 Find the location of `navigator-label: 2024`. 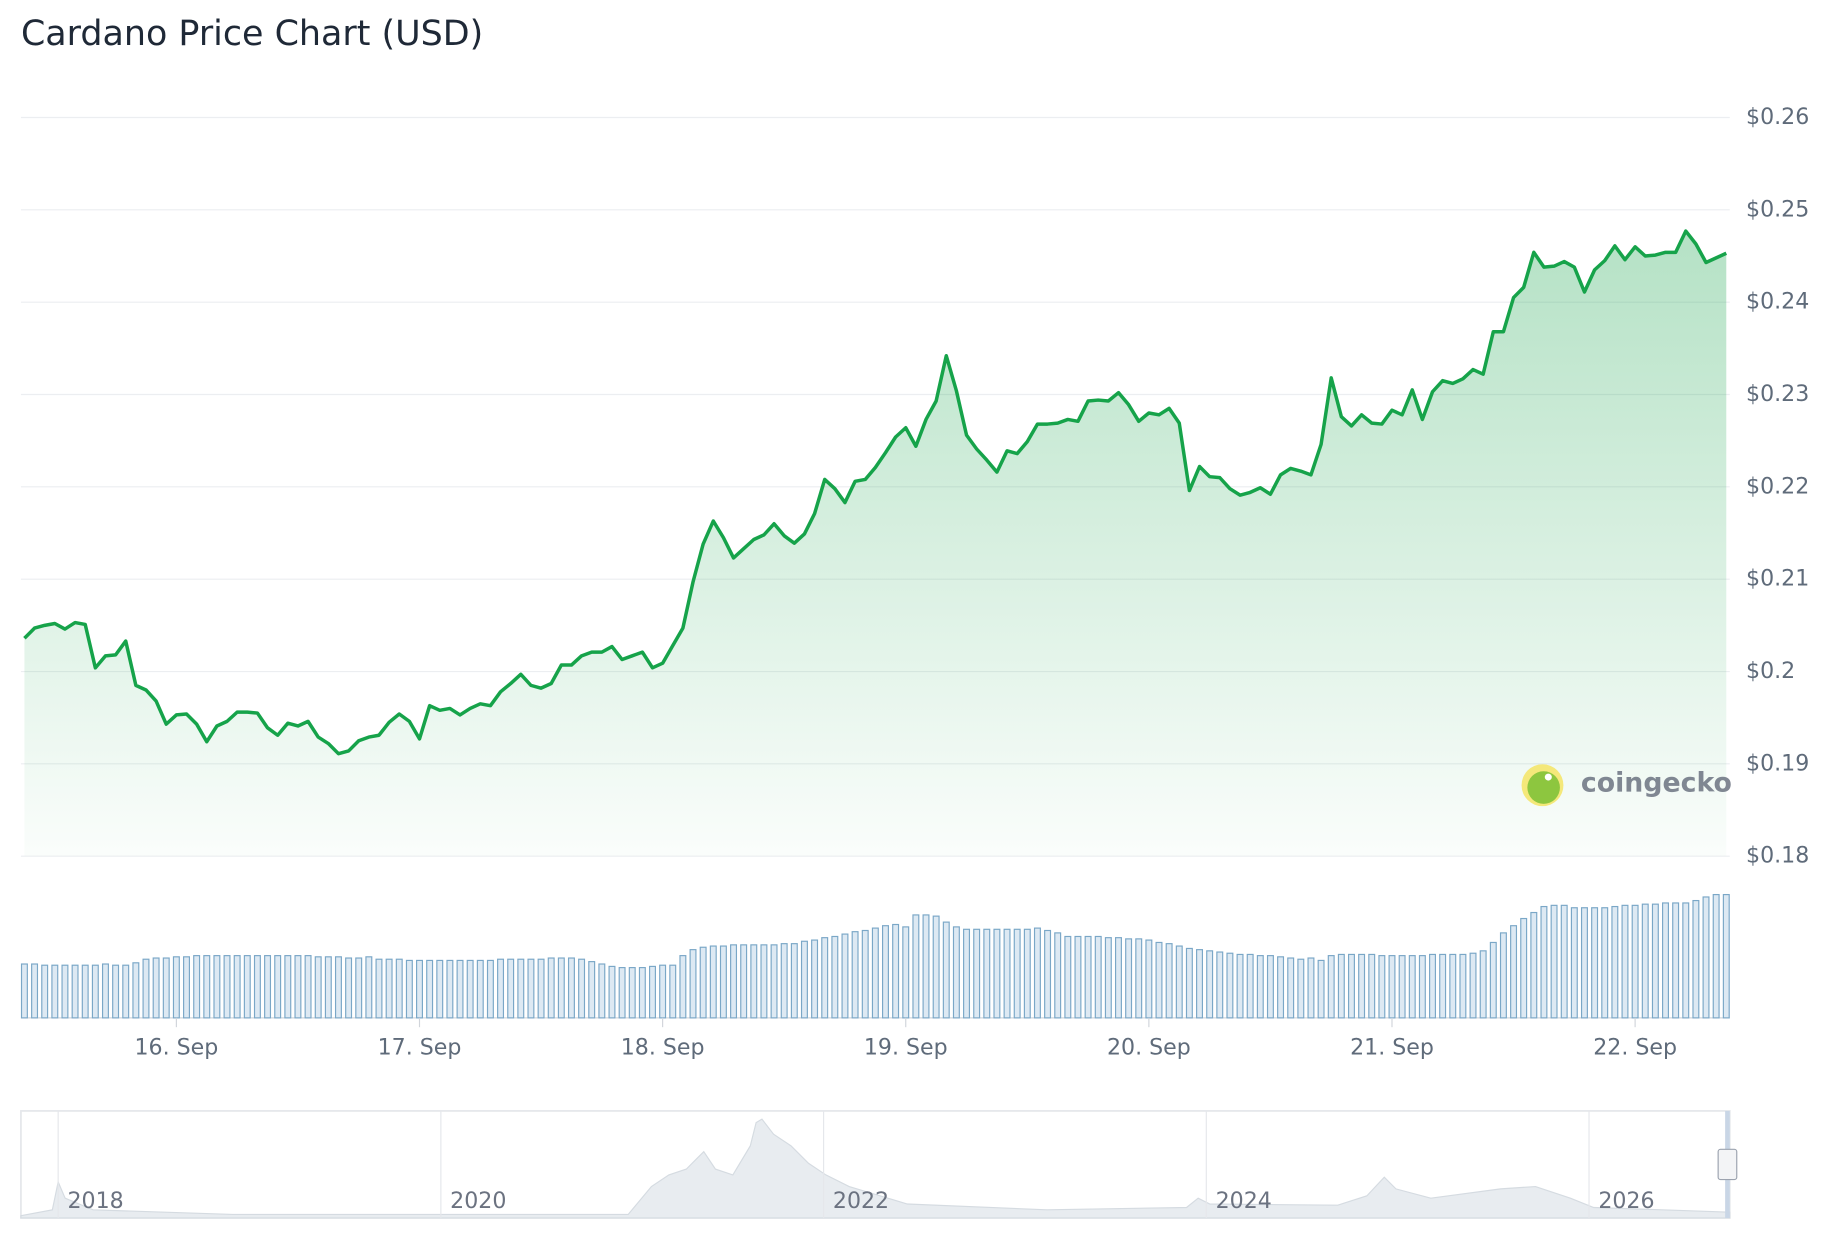

navigator-label: 2024 is located at coordinates (1244, 1201).